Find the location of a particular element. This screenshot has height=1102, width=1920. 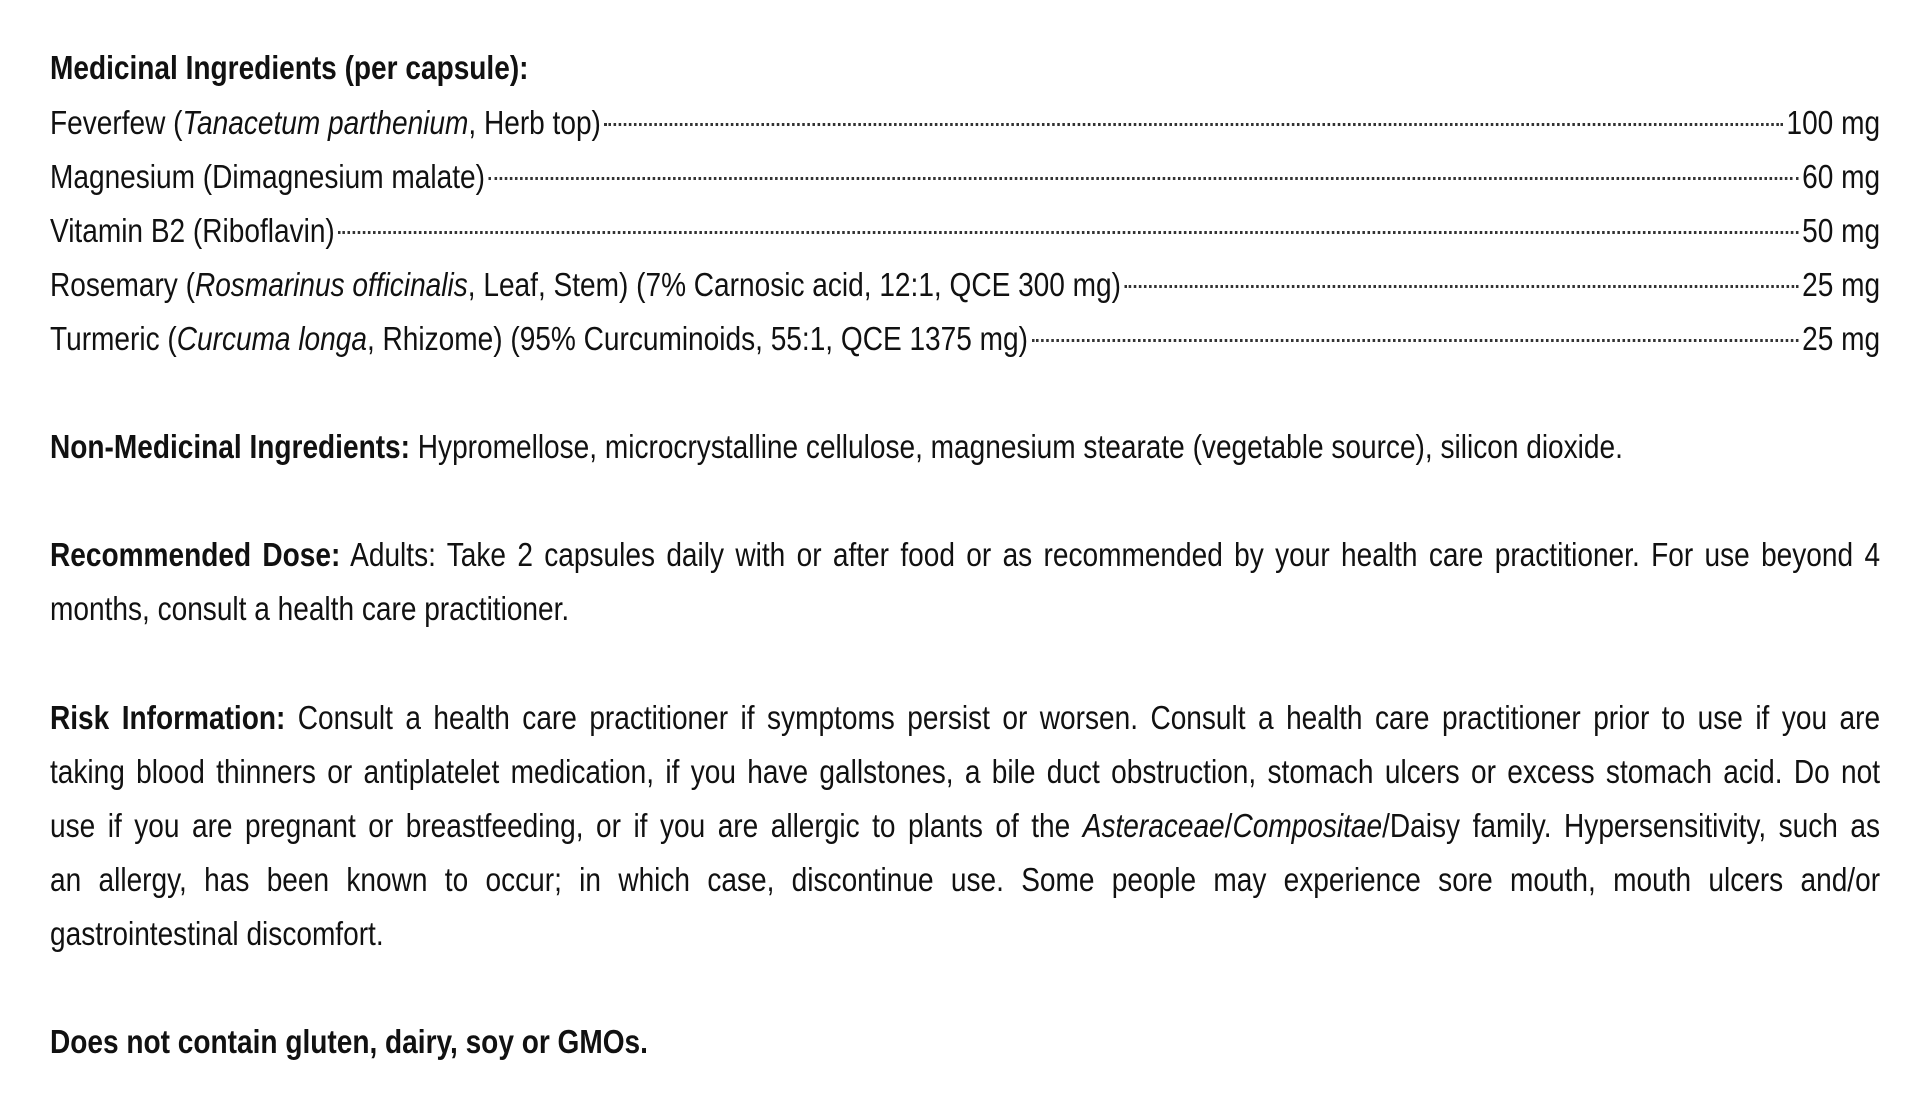

medicinal-heading: Medicinal Ingredients (per capsule): is located at coordinates (289, 67).